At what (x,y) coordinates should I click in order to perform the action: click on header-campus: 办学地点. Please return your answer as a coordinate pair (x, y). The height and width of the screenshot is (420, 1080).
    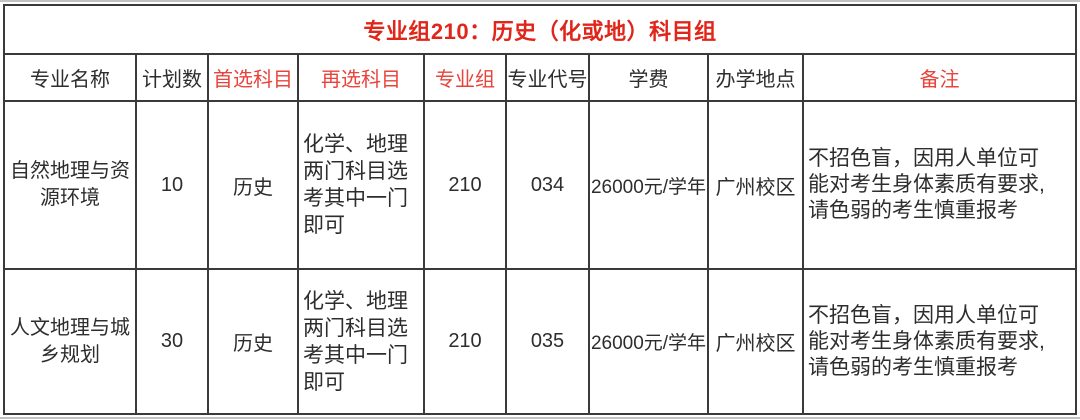
    Looking at the image, I should click on (755, 77).